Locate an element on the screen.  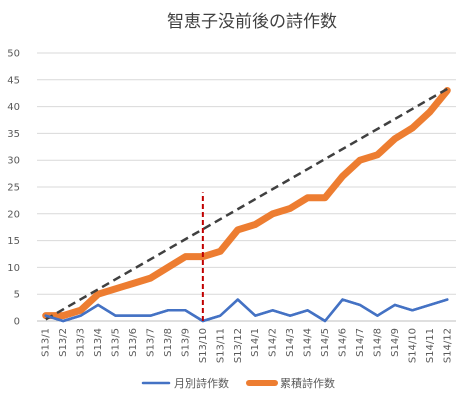
x-tick-label: S14/5 is located at coordinates (325, 342).